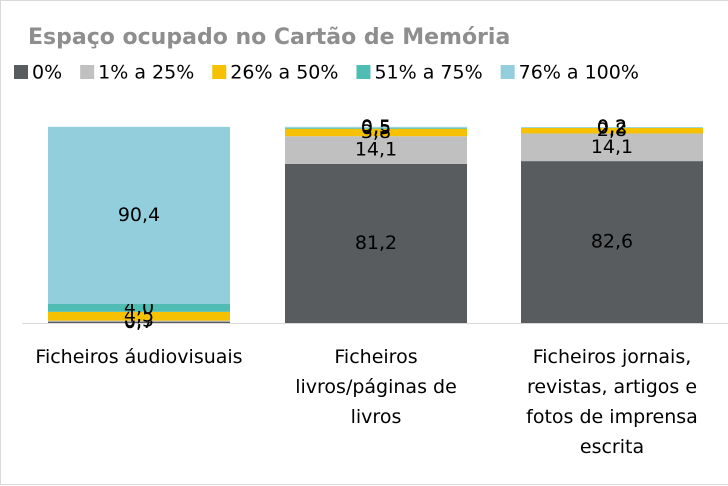 This screenshot has height=486, width=728. Describe the element at coordinates (47, 73) in the screenshot. I see `legend-label: 0%` at that location.